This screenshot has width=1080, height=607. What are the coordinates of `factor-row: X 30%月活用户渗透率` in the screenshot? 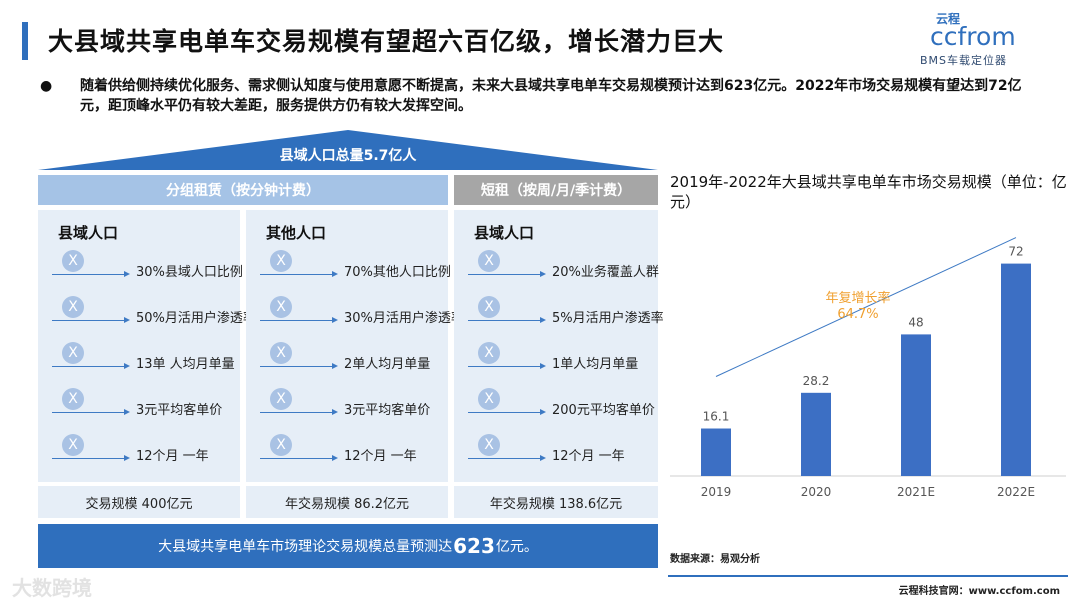 It's located at (355, 316).